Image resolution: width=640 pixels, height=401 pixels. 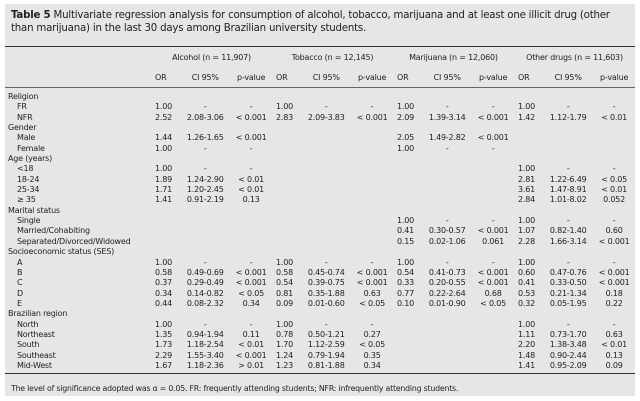 What do you see at coordinates (20, 283) in the screenshot?
I see `row-label: C` at bounding box center [20, 283].